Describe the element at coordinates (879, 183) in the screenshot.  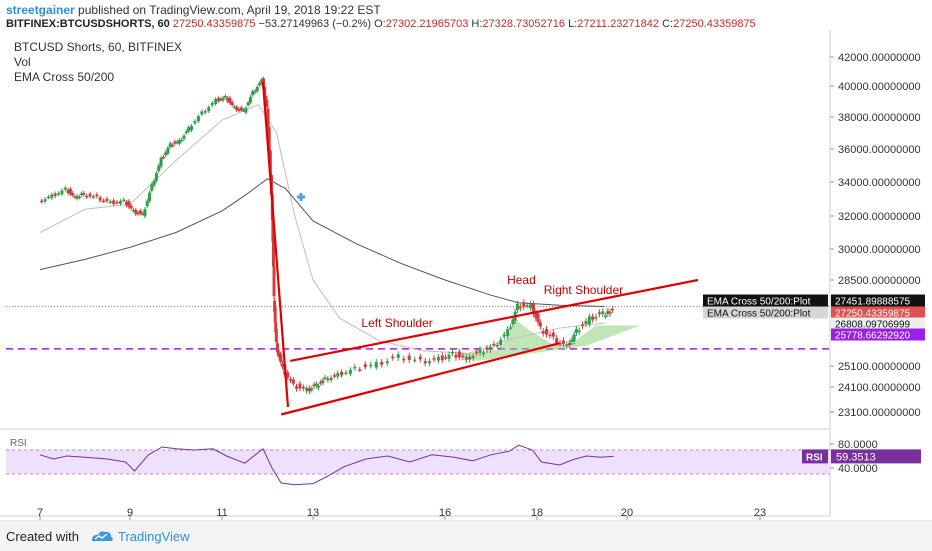
I see `price-tick-label: 34000.00000000` at that location.